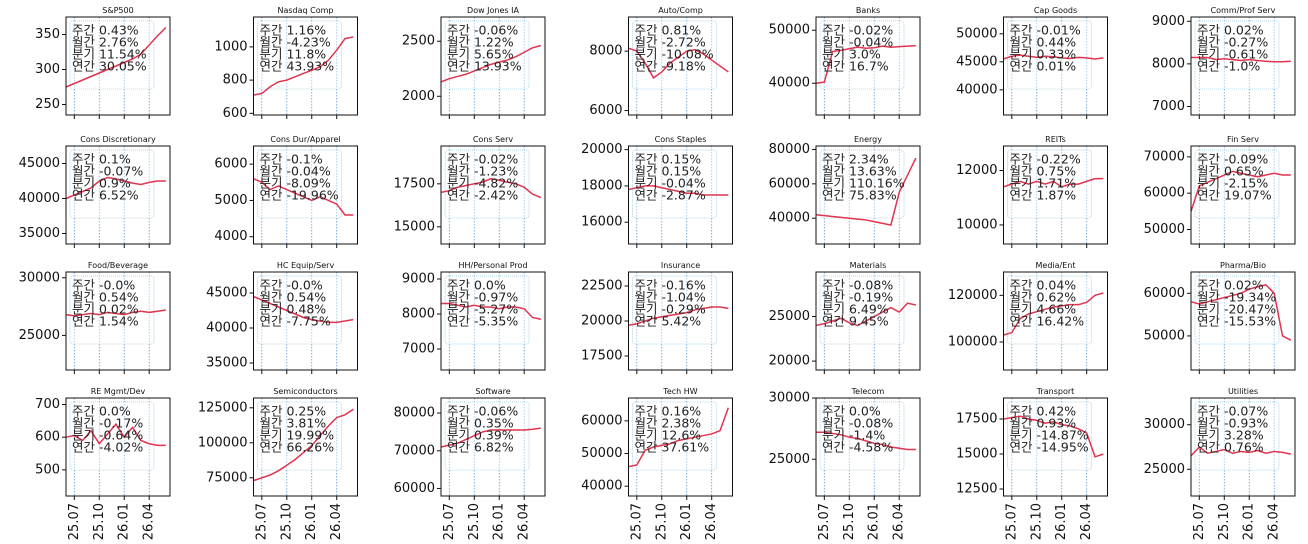 Image resolution: width=1308 pixels, height=544 pixels. Describe the element at coordinates (484, 66) in the screenshot. I see `annotation-line: 연간 13.93%` at that location.